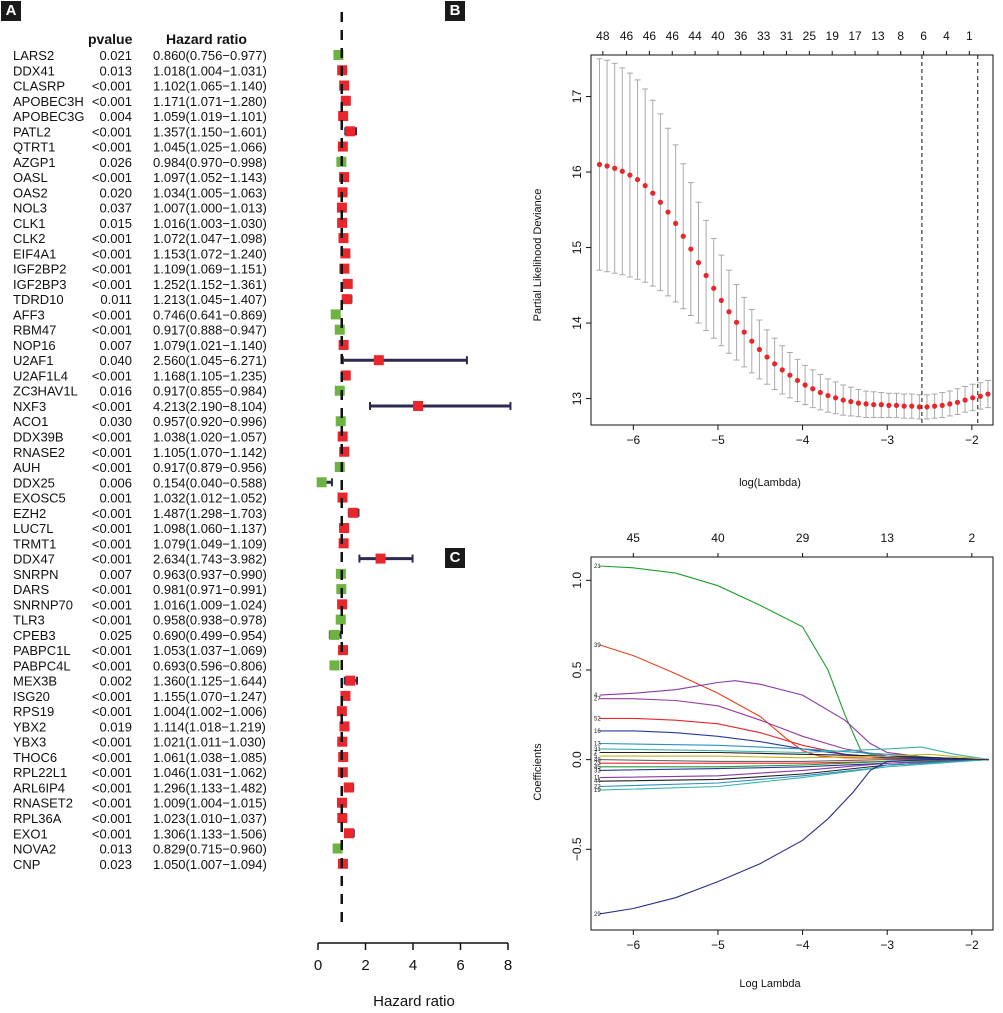  I want to click on forest-row: DARS <0.001 0.981(0.971−0.991), so click(180, 589).